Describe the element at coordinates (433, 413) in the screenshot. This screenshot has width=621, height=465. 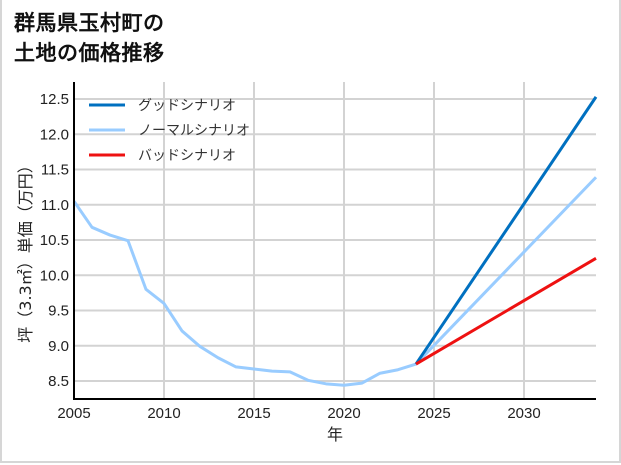
I see `x-tick-label: 2025` at that location.